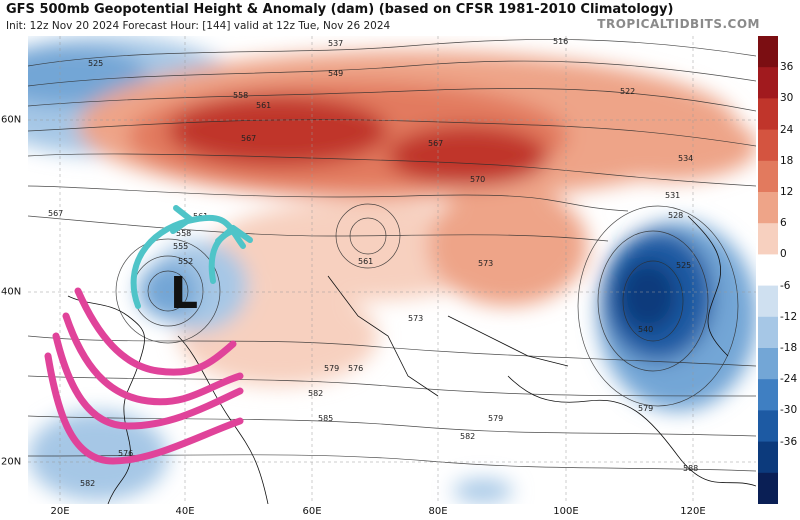 The width and height of the screenshot is (800, 520). Describe the element at coordinates (789, 441) in the screenshot. I see `colorbar-label: -36` at that location.